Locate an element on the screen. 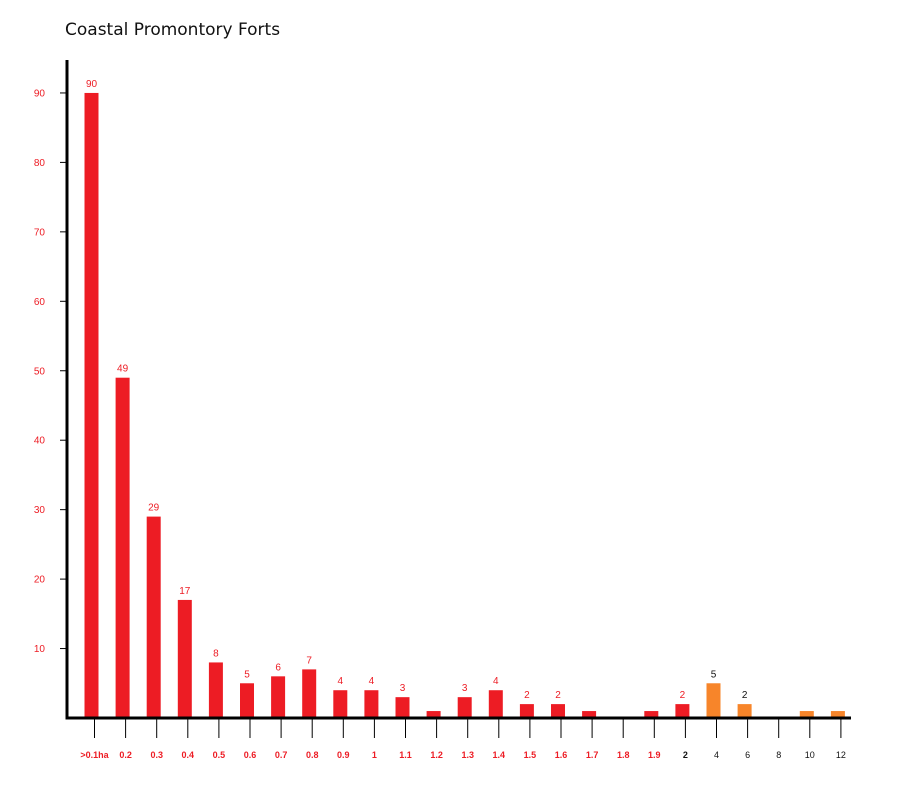  data-label: 17 is located at coordinates (185, 591).